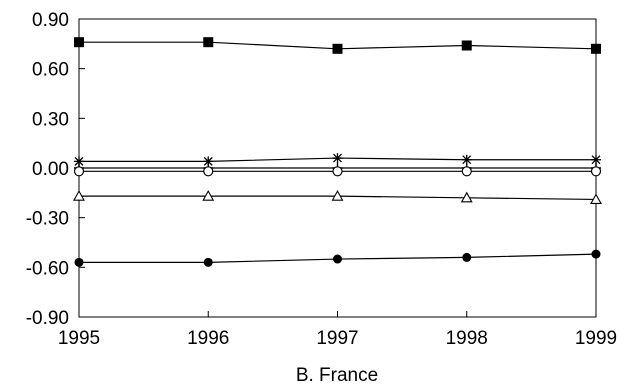  I want to click on x-tick-label: 1996, so click(208, 338).